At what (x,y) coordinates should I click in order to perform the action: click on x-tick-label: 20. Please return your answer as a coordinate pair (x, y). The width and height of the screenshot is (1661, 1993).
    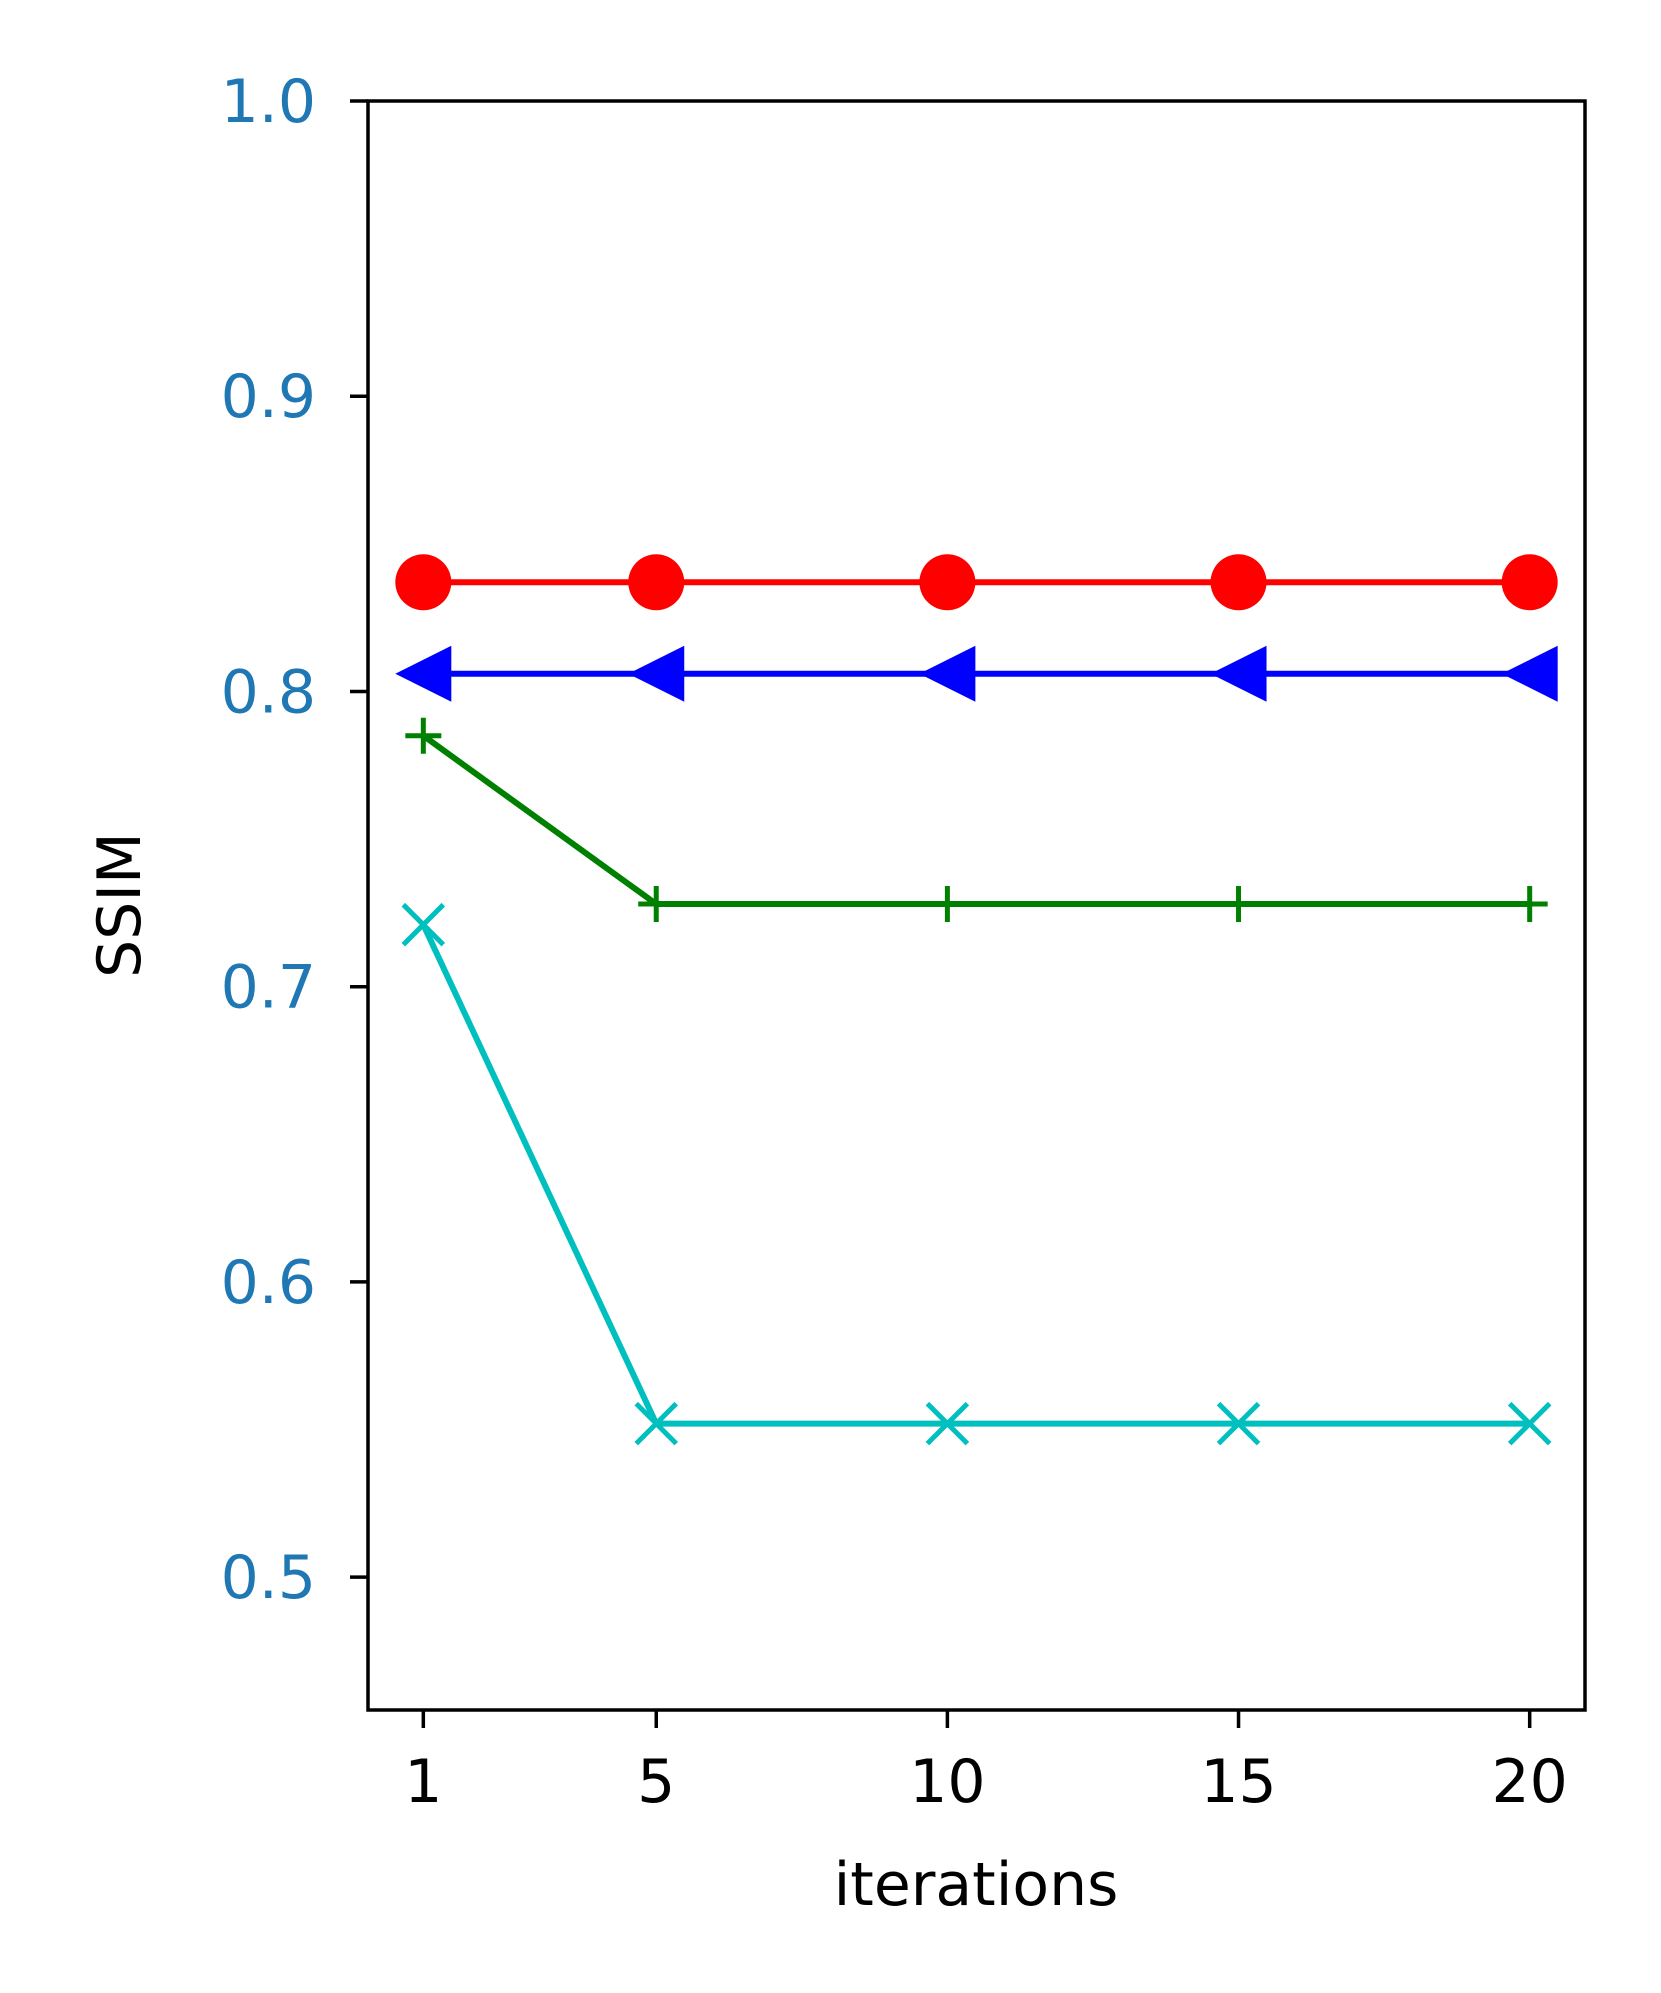
    Looking at the image, I should click on (1530, 1782).